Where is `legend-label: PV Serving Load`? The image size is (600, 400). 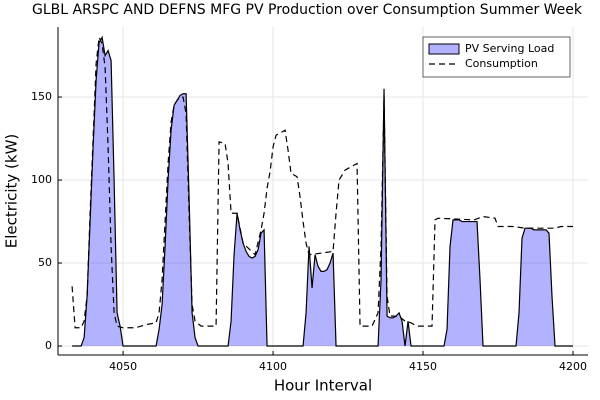
legend-label: PV Serving Load is located at coordinates (509, 48).